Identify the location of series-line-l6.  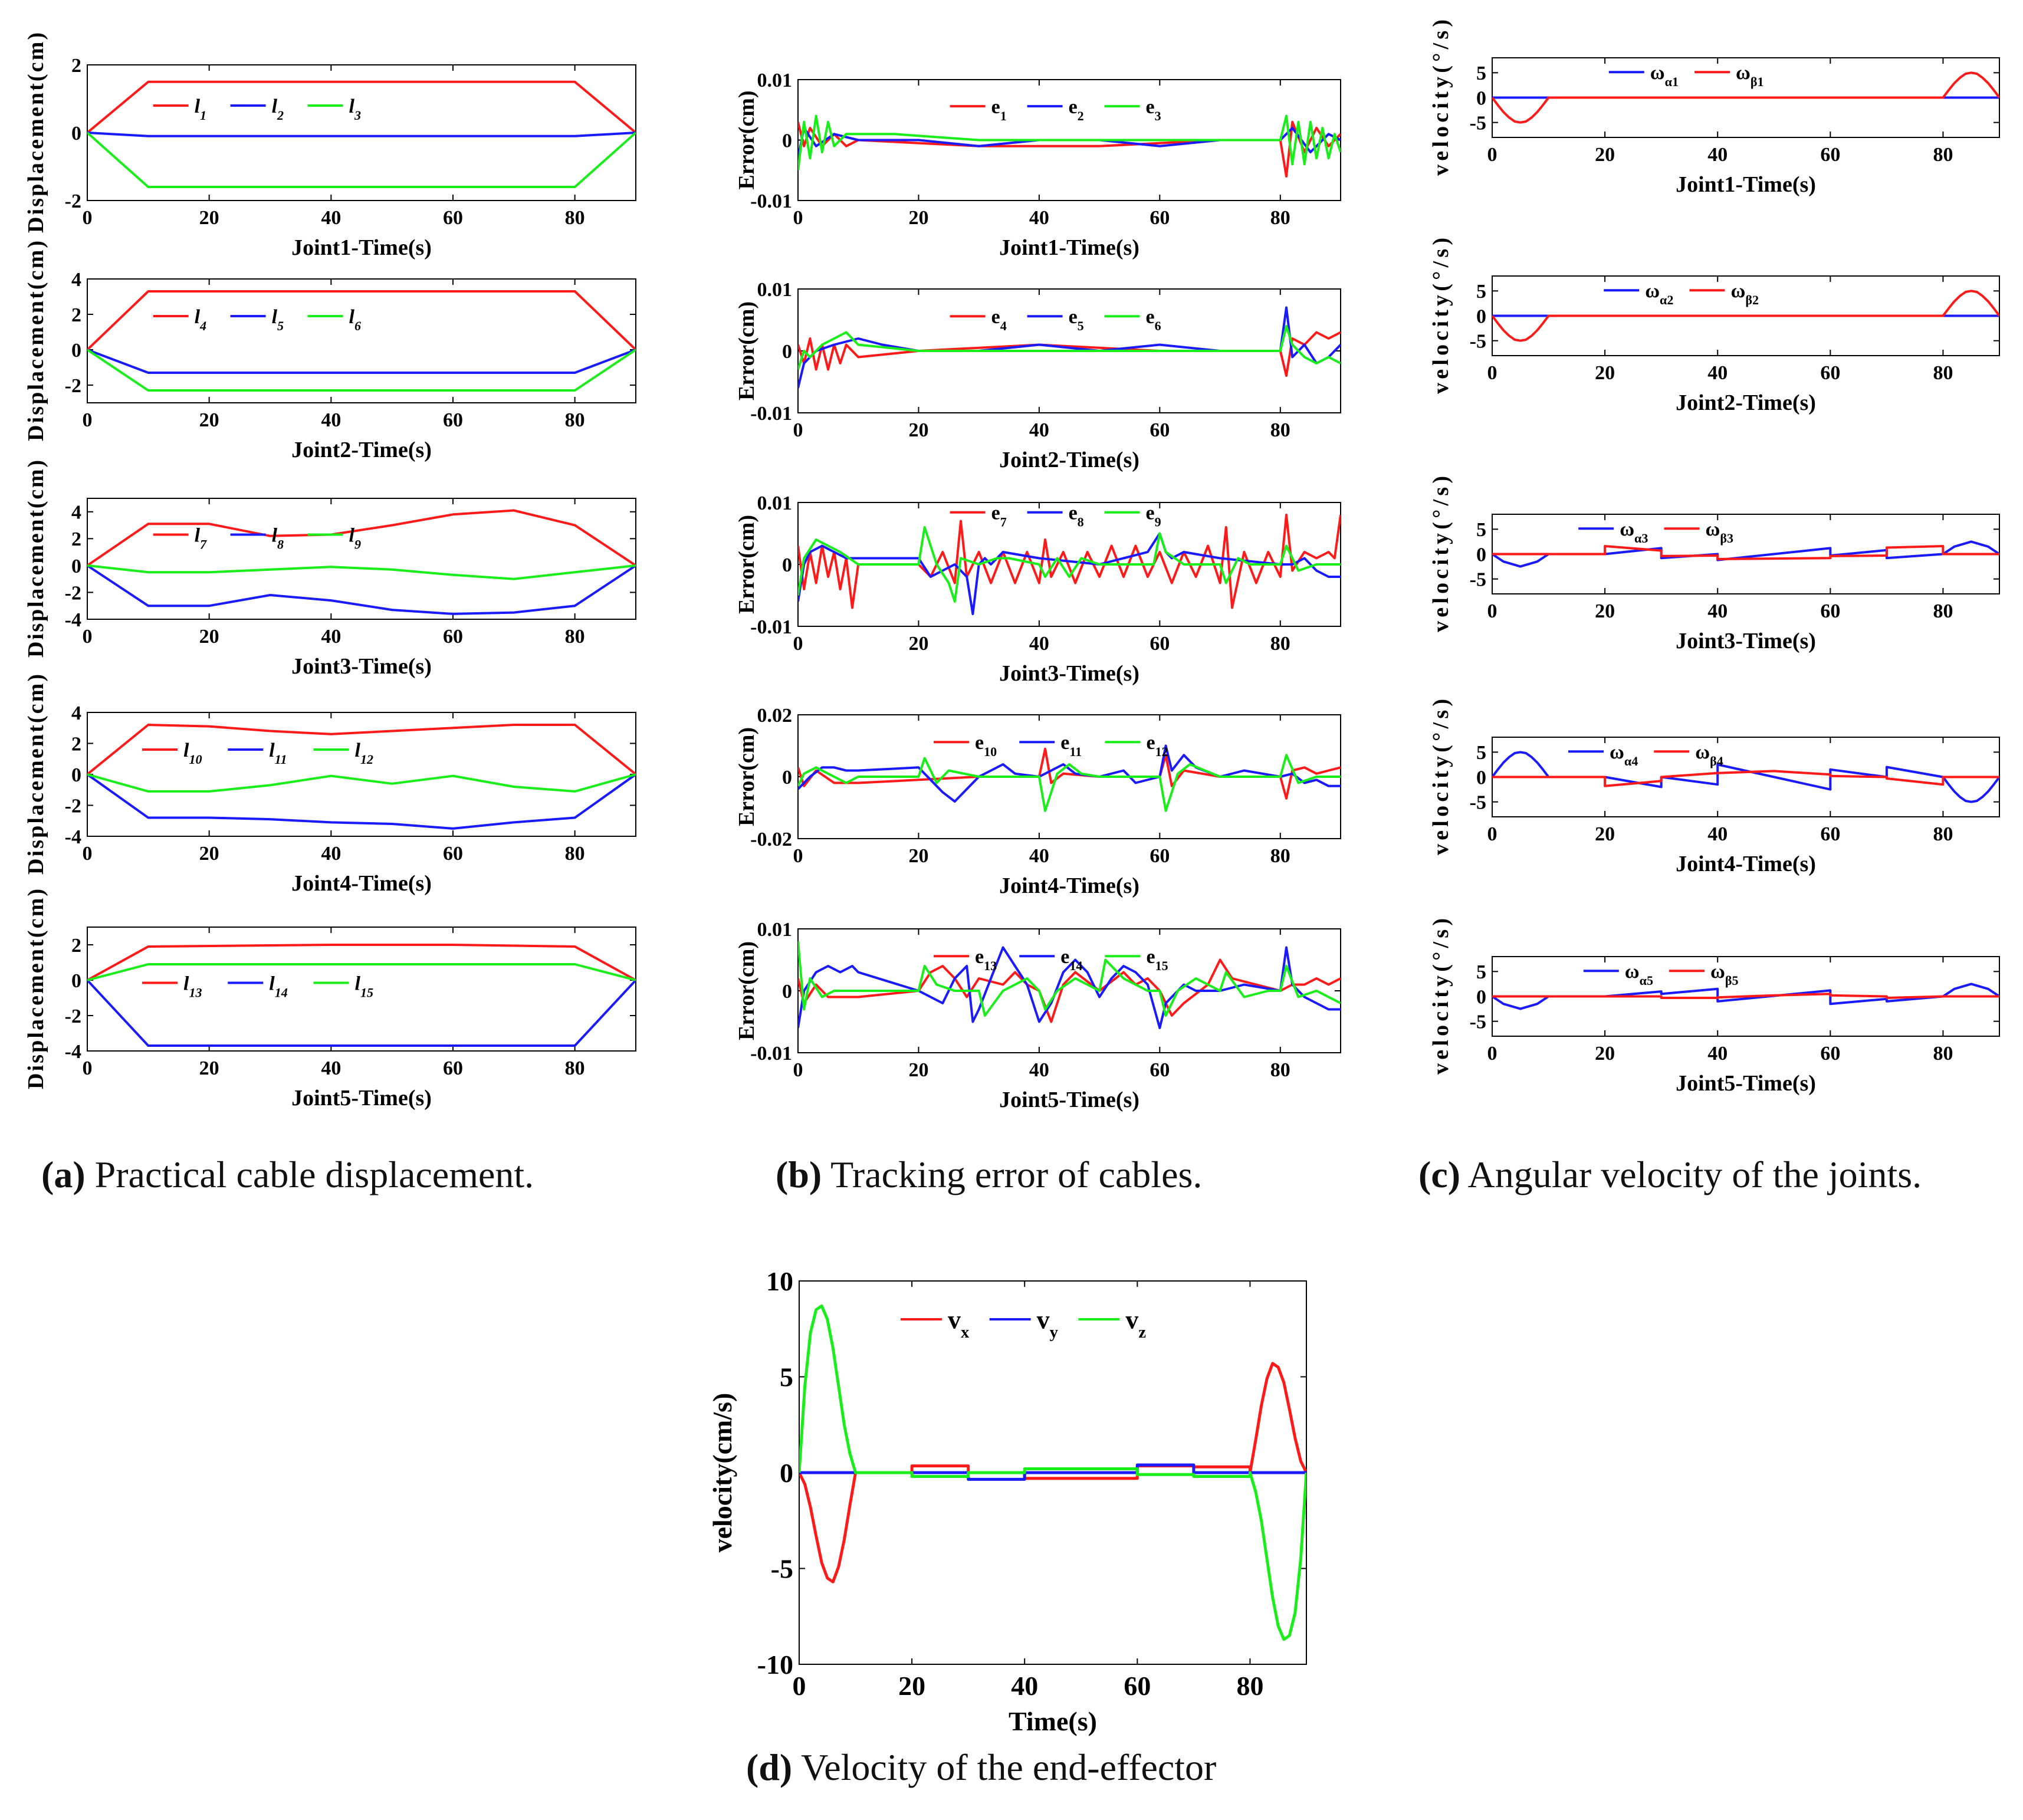
(361, 370).